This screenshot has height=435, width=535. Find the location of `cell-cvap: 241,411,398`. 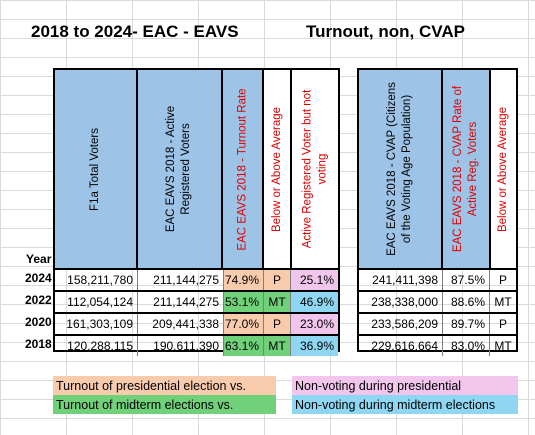

cell-cvap: 241,411,398 is located at coordinates (401, 280).